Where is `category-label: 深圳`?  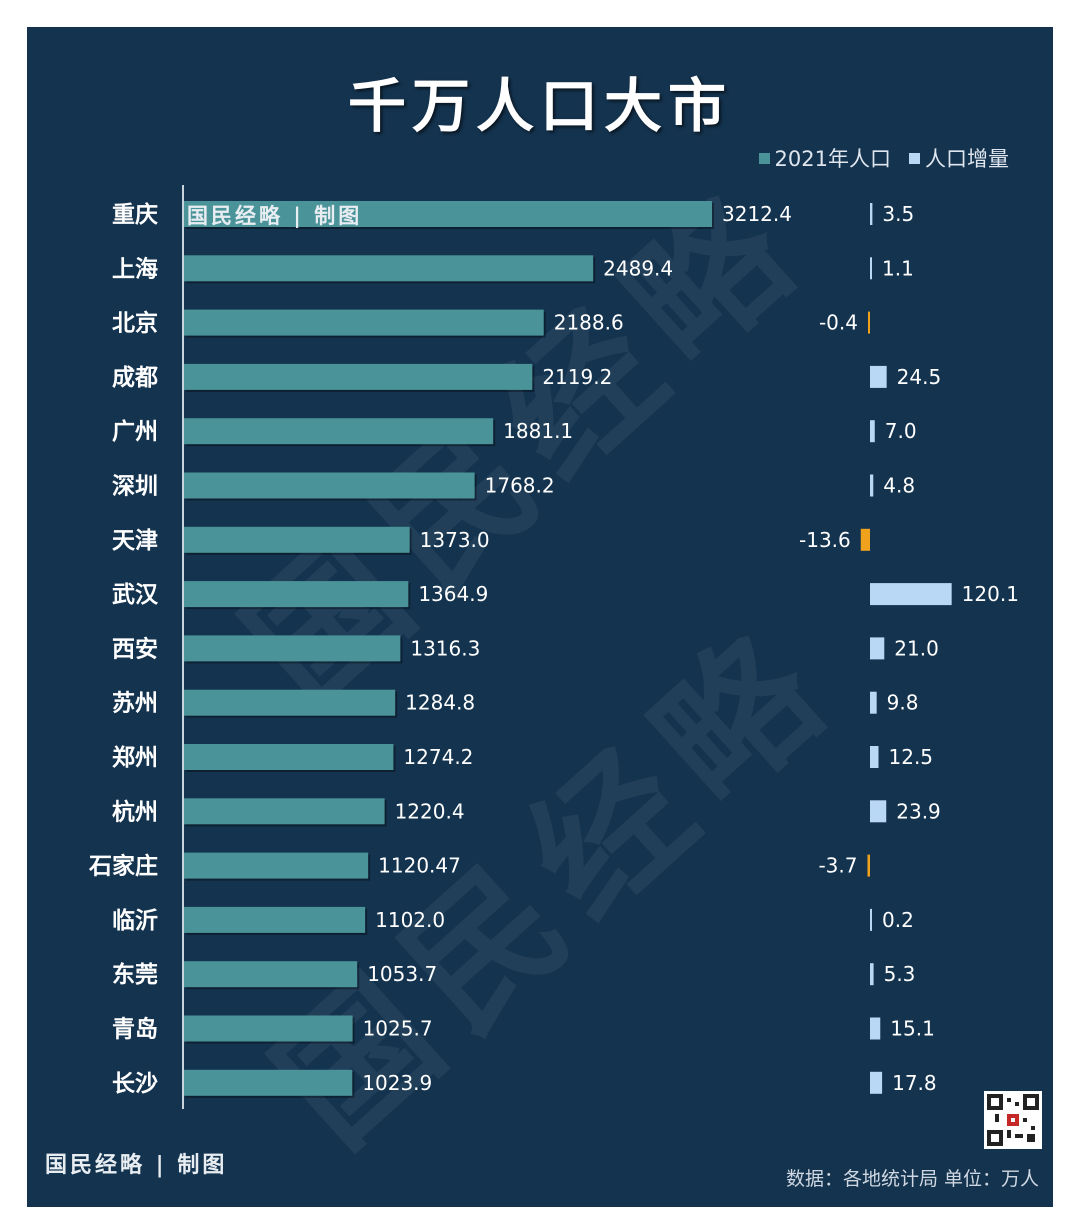
category-label: 深圳 is located at coordinates (135, 487).